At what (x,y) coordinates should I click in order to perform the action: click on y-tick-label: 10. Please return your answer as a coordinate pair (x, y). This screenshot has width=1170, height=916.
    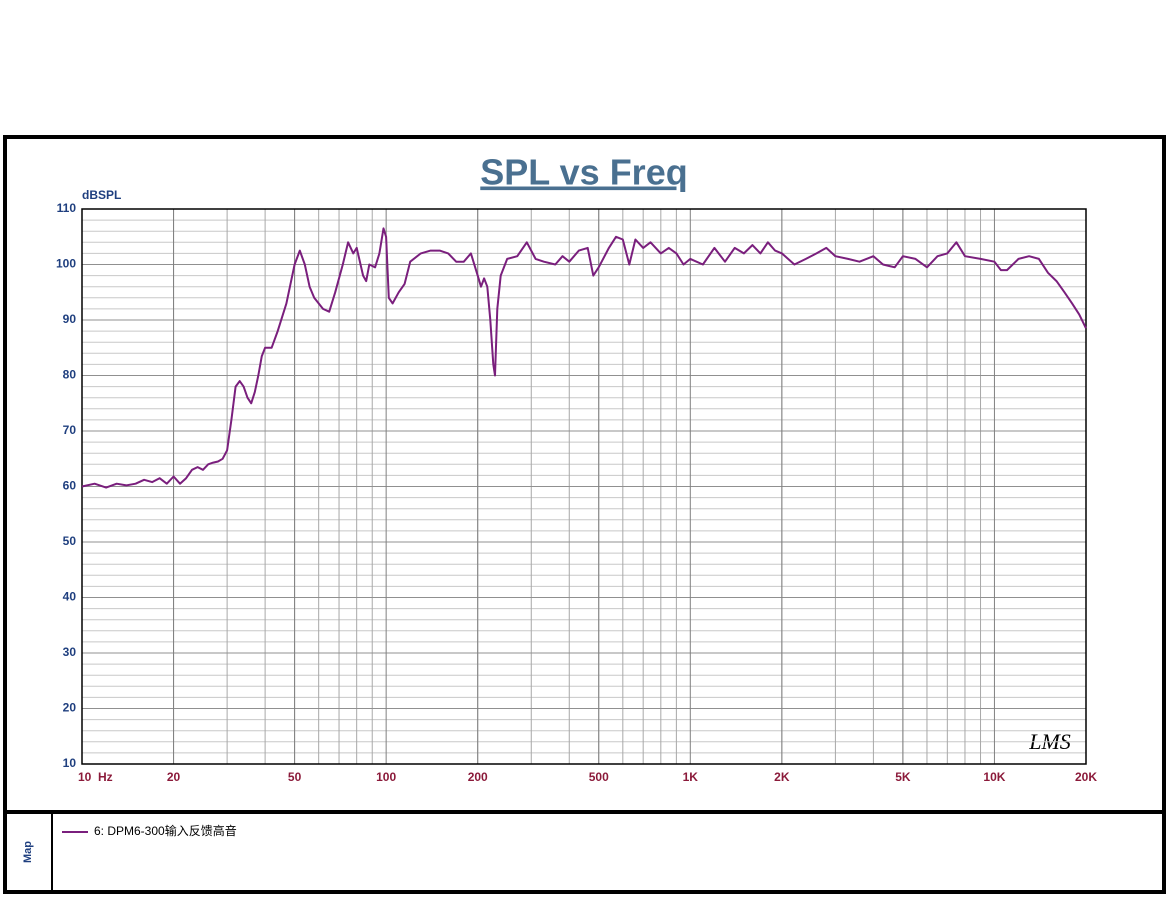
    Looking at the image, I should click on (70, 763).